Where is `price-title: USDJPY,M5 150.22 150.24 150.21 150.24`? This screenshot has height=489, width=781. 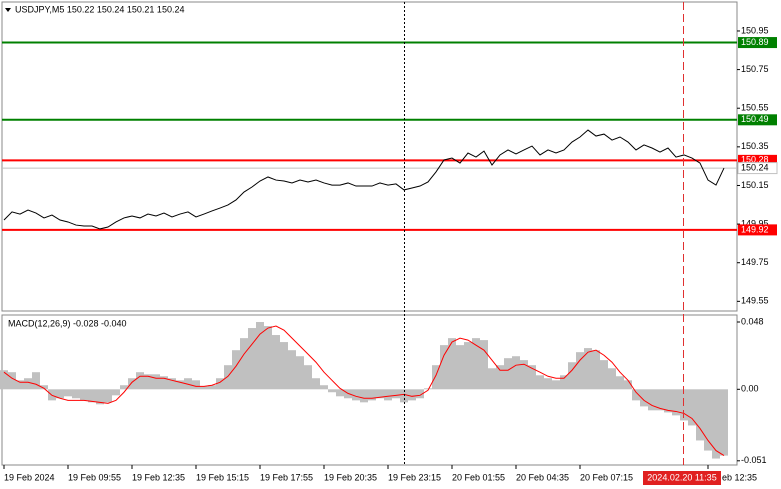 price-title: USDJPY,M5 150.22 150.24 150.21 150.24 is located at coordinates (99, 9).